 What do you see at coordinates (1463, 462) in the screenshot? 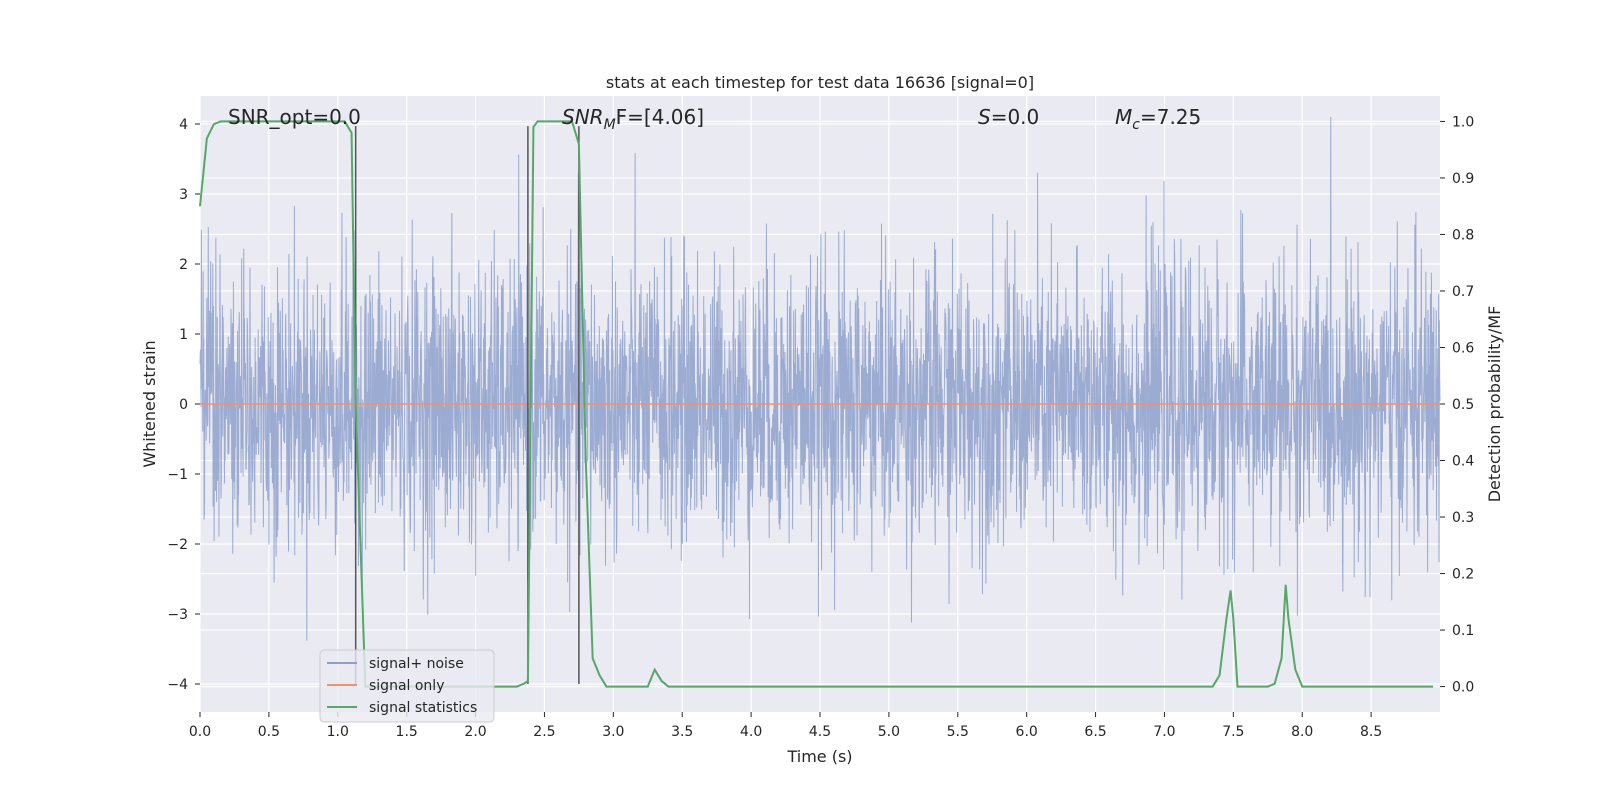
I see `y-right-tick-label: 0.4` at bounding box center [1463, 462].